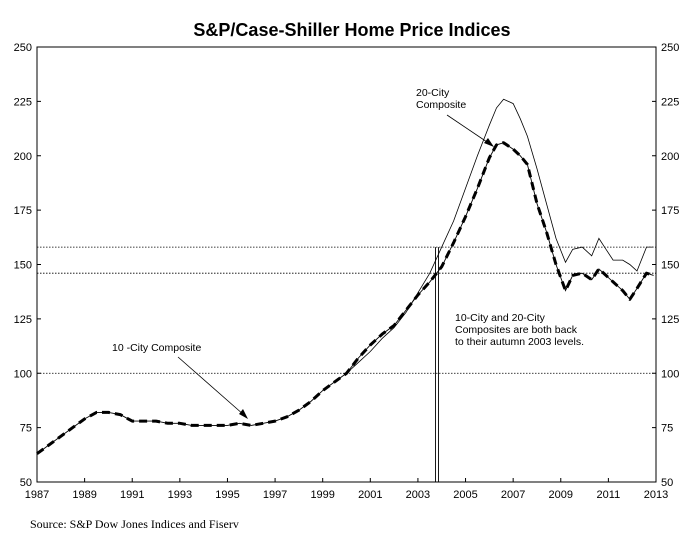 The width and height of the screenshot is (699, 548). Describe the element at coordinates (23, 211) in the screenshot. I see `y-tick-label-left: 175` at that location.